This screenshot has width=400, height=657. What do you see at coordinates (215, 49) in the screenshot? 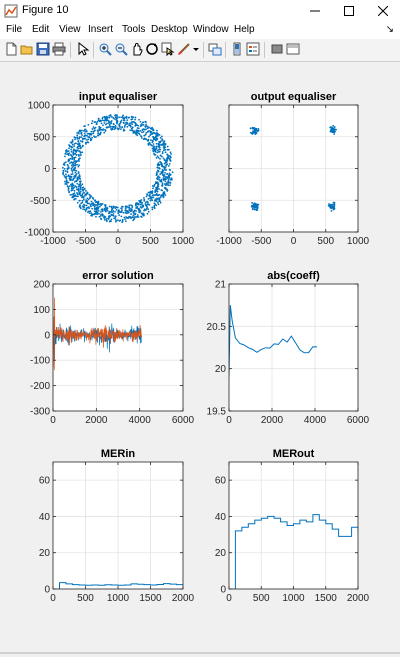
I see `link-icon` at bounding box center [215, 49].